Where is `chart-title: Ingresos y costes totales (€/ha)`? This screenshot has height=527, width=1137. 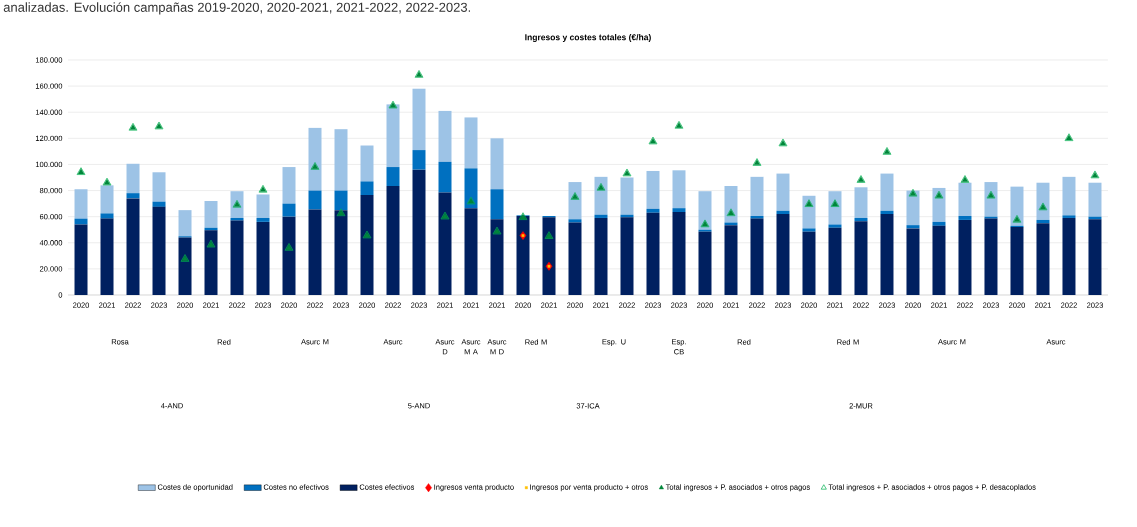 chart-title: Ingresos y costes totales (€/ha) is located at coordinates (588, 38).